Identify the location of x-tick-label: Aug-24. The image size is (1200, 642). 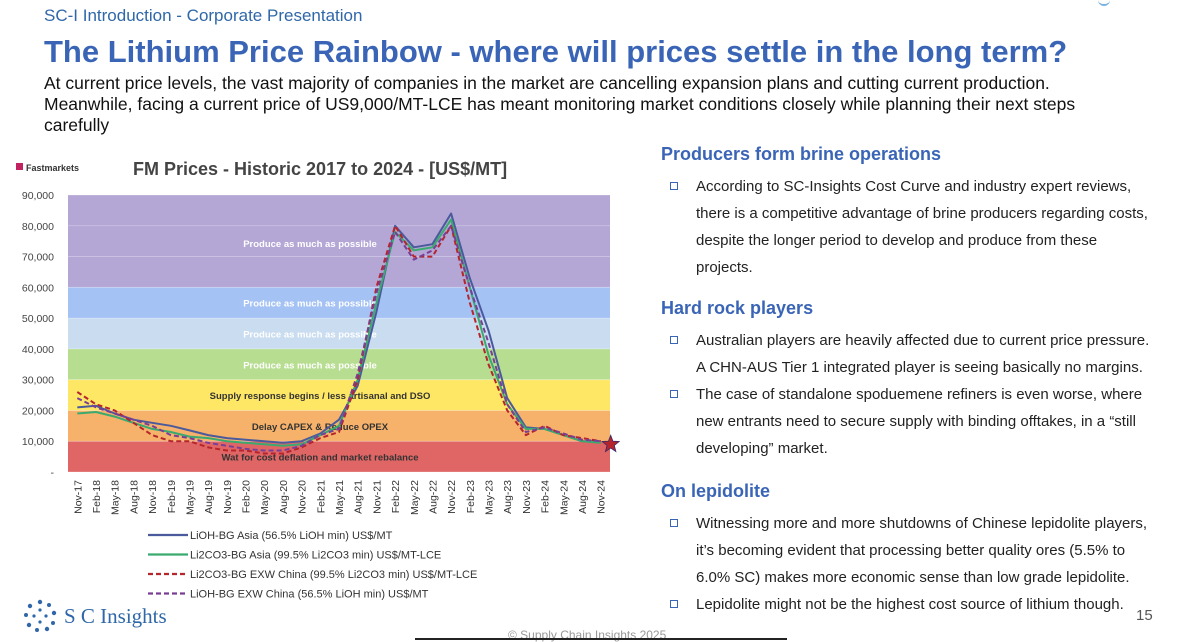
(583, 497).